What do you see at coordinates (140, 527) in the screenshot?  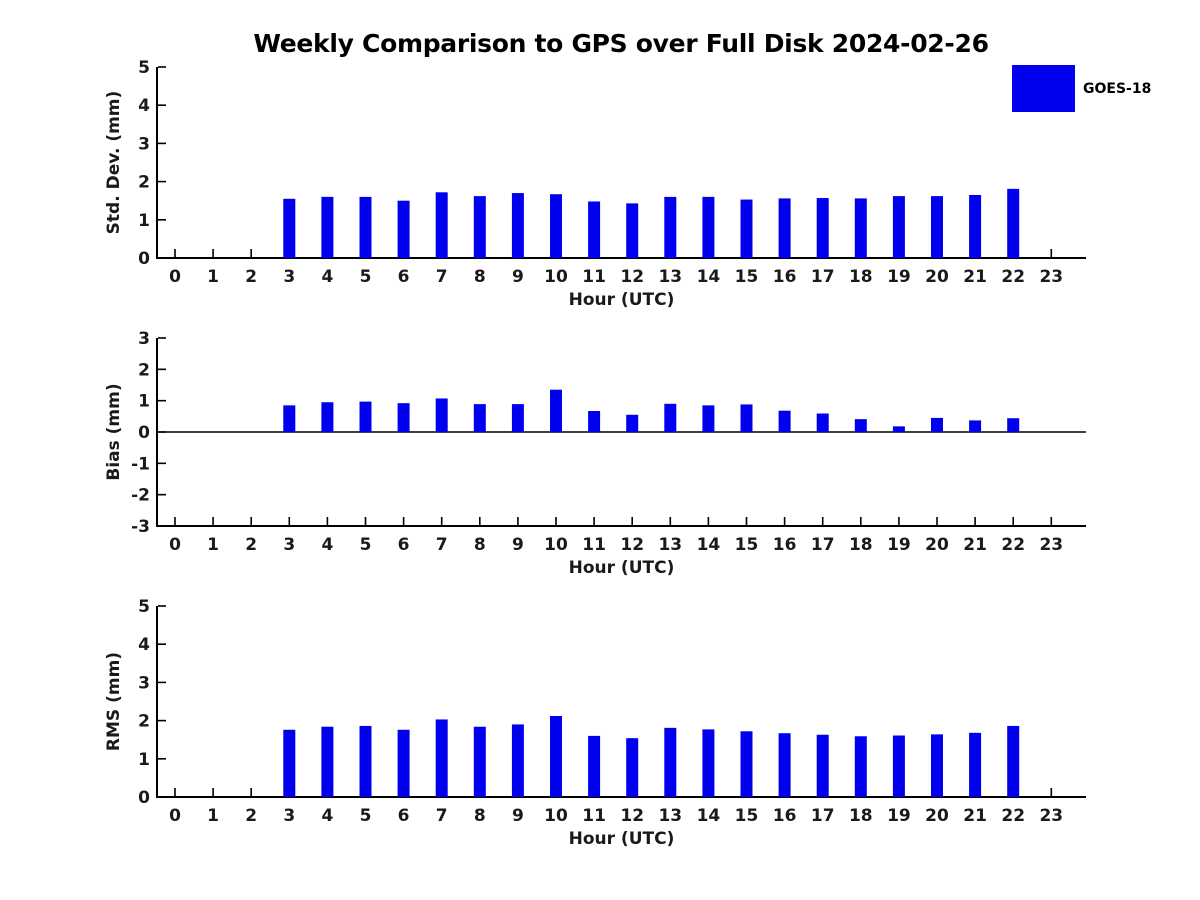 I see `y-tick-label: -3` at bounding box center [140, 527].